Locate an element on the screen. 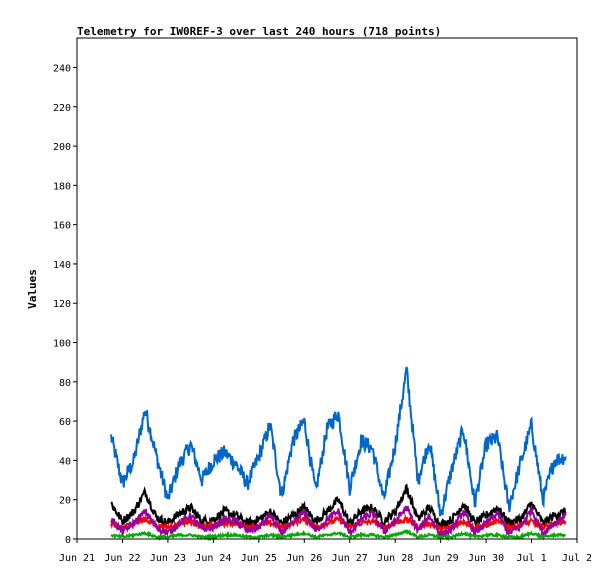 The image size is (615, 579). y-tick-label: 20 is located at coordinates (65, 501).